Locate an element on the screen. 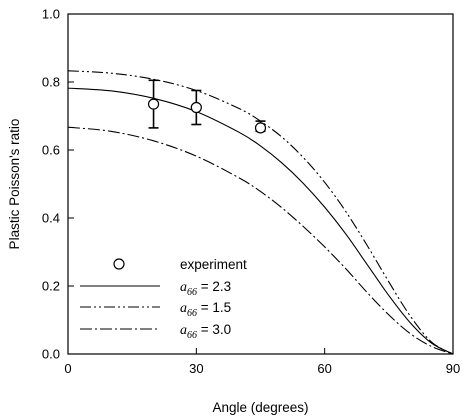  y-tick-label: 0.8 is located at coordinates (51, 82).